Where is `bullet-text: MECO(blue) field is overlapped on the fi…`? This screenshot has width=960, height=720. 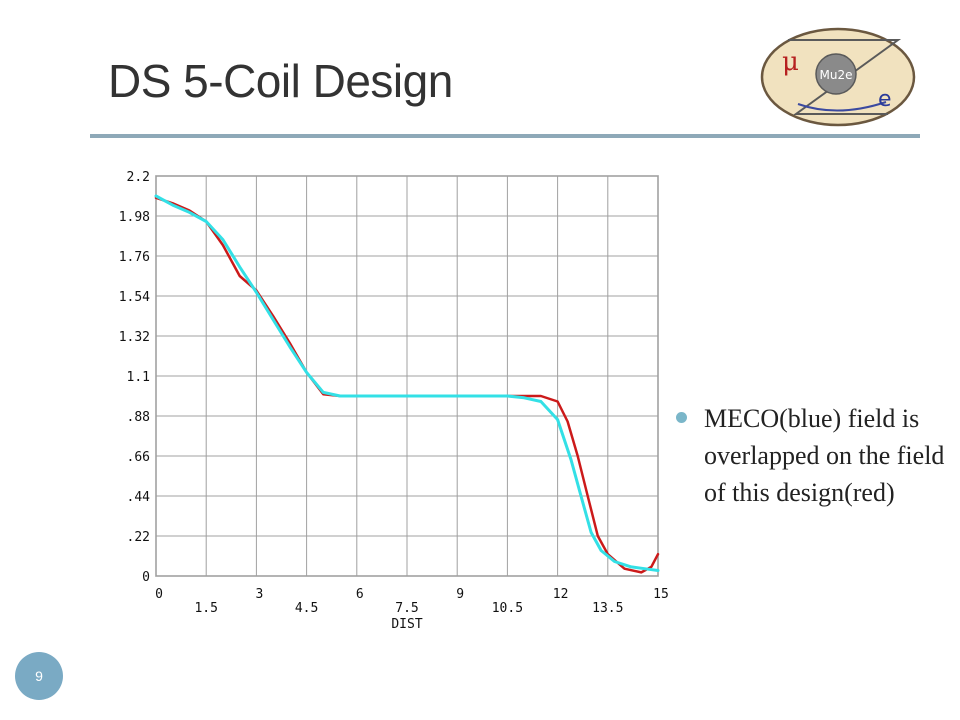
bullet-text: MECO(blue) field is overlapped on the fi… is located at coordinates (824, 455).